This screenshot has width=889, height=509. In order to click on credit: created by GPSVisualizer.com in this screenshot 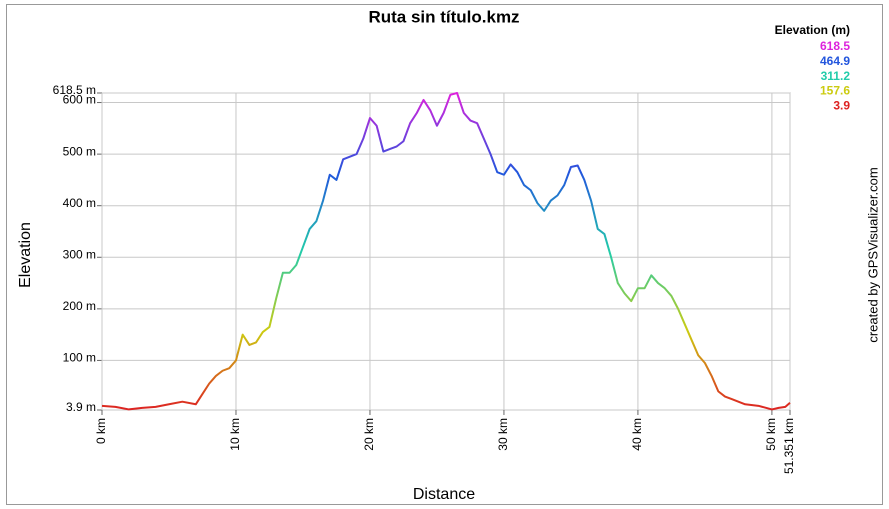, I will do `click(872, 254)`.